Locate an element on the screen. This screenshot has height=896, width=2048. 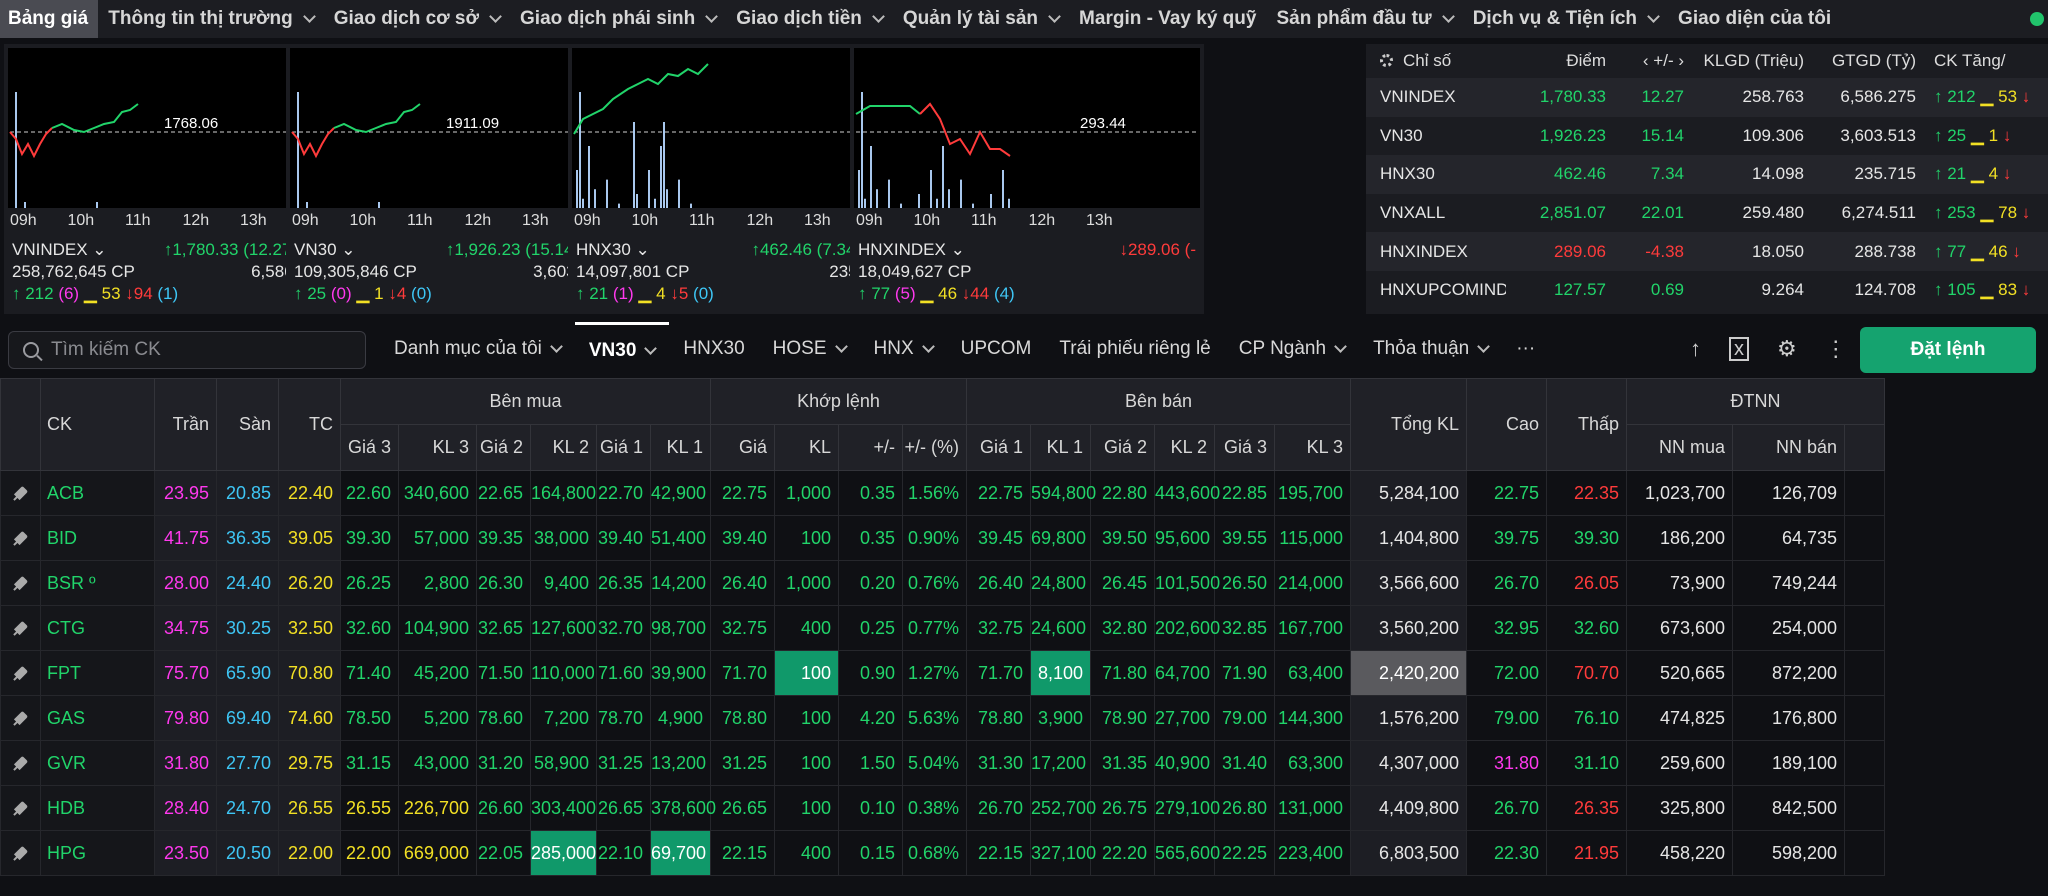
cell-s1: 71.70 is located at coordinates (999, 673).